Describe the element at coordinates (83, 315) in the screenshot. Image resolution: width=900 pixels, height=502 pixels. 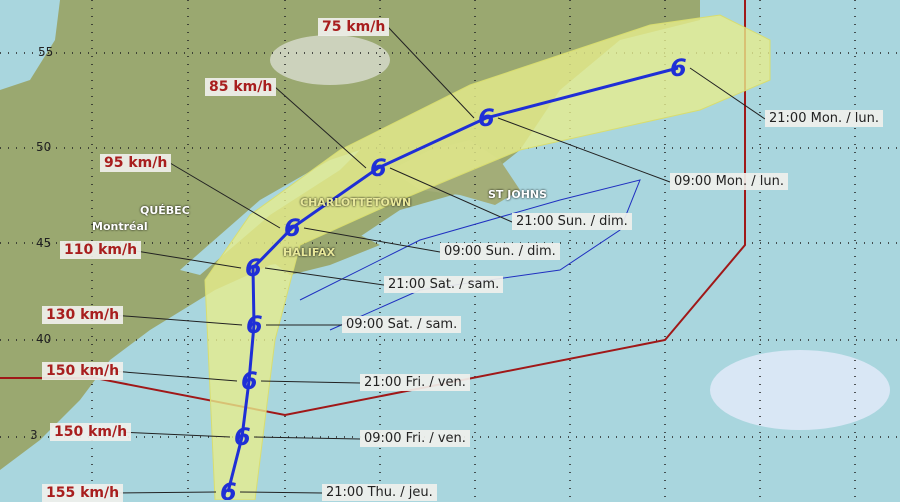
I see `wind-speed-label: 130 km/h` at that location.